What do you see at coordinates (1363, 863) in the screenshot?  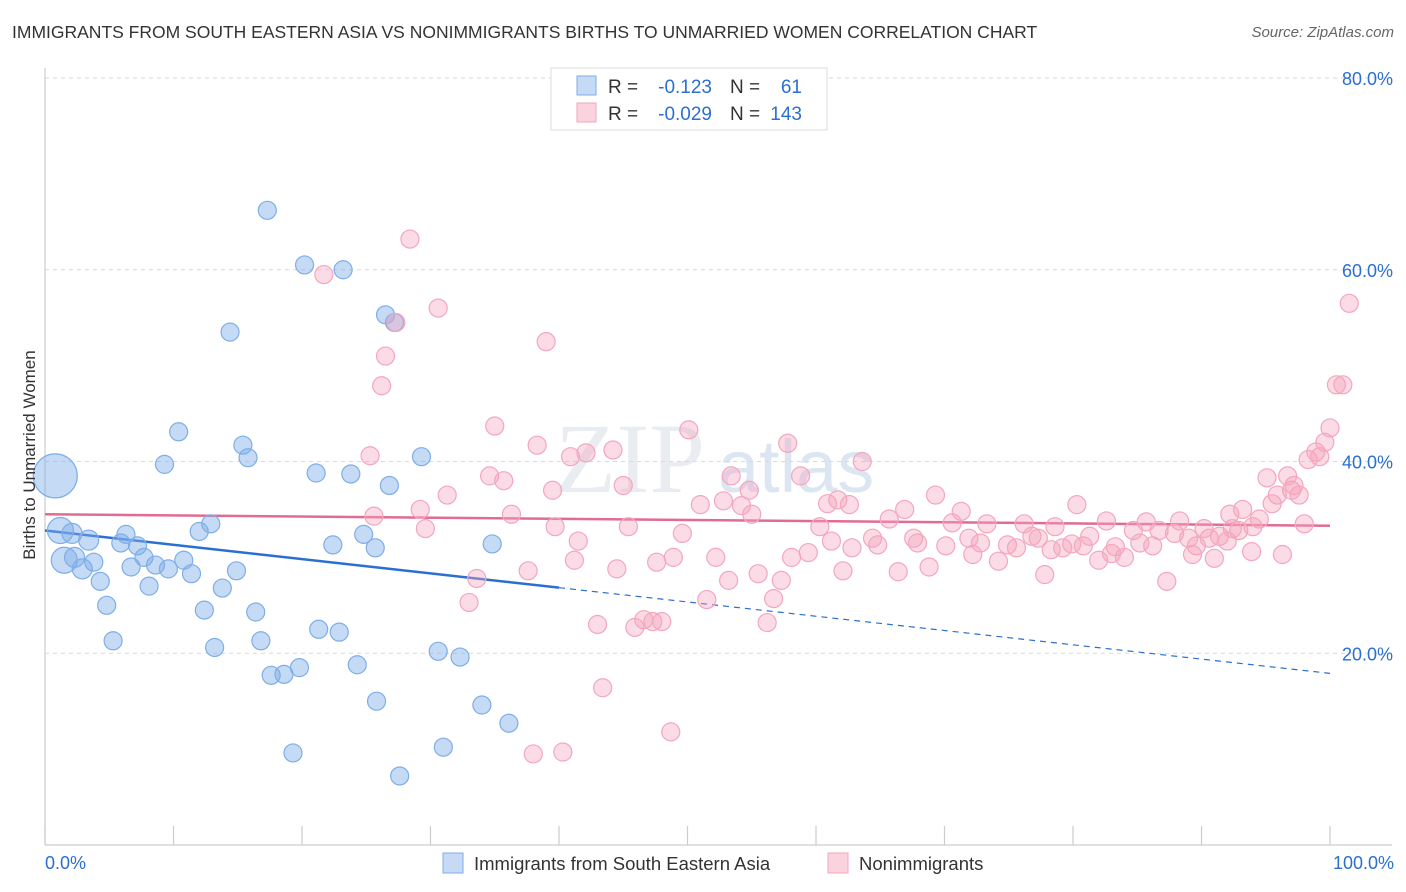 I see `x-tick-label-right: 100.0%` at bounding box center [1363, 863].